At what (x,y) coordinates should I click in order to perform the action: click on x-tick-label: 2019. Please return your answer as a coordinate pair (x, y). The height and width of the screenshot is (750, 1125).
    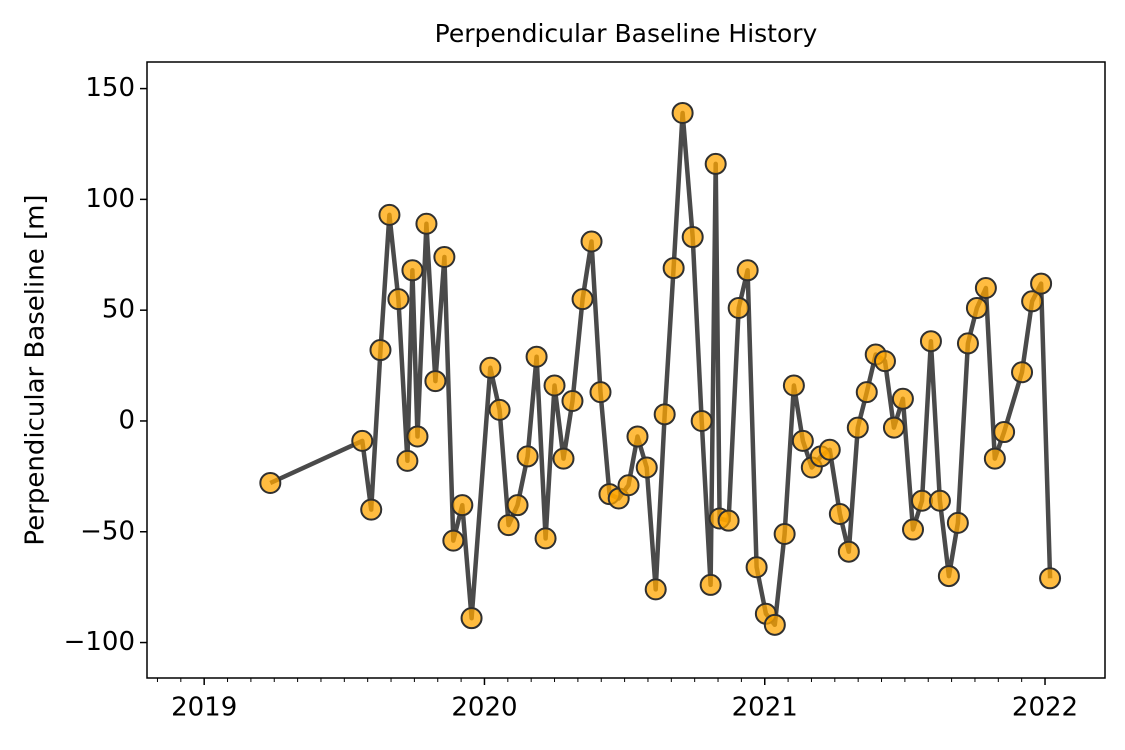
    Looking at the image, I should click on (204, 708).